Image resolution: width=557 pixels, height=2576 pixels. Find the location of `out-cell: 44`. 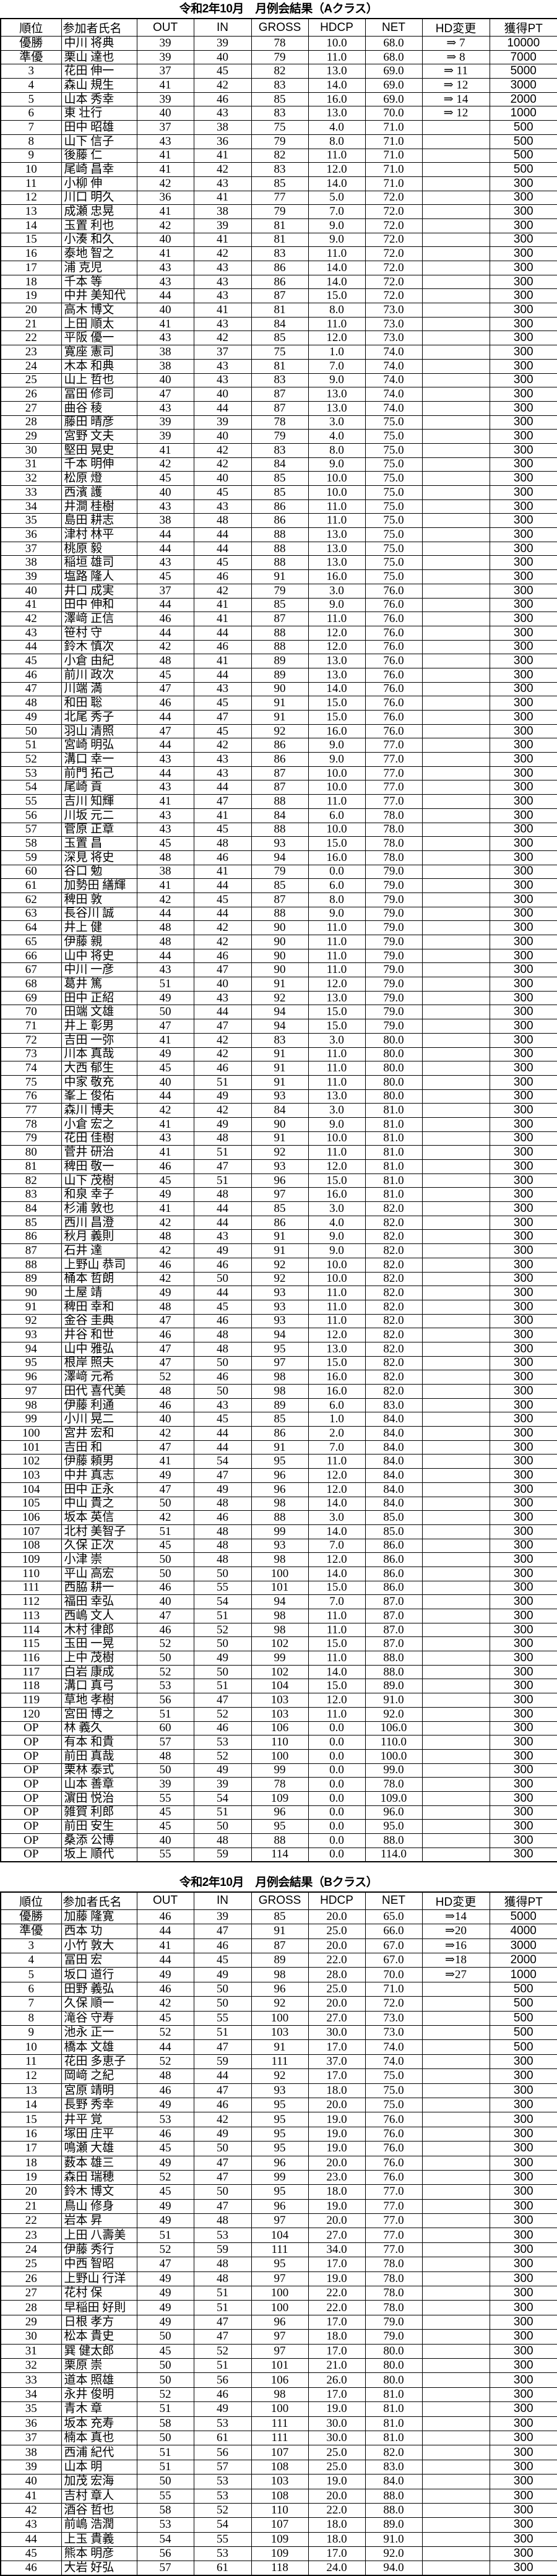

out-cell: 44 is located at coordinates (165, 745).